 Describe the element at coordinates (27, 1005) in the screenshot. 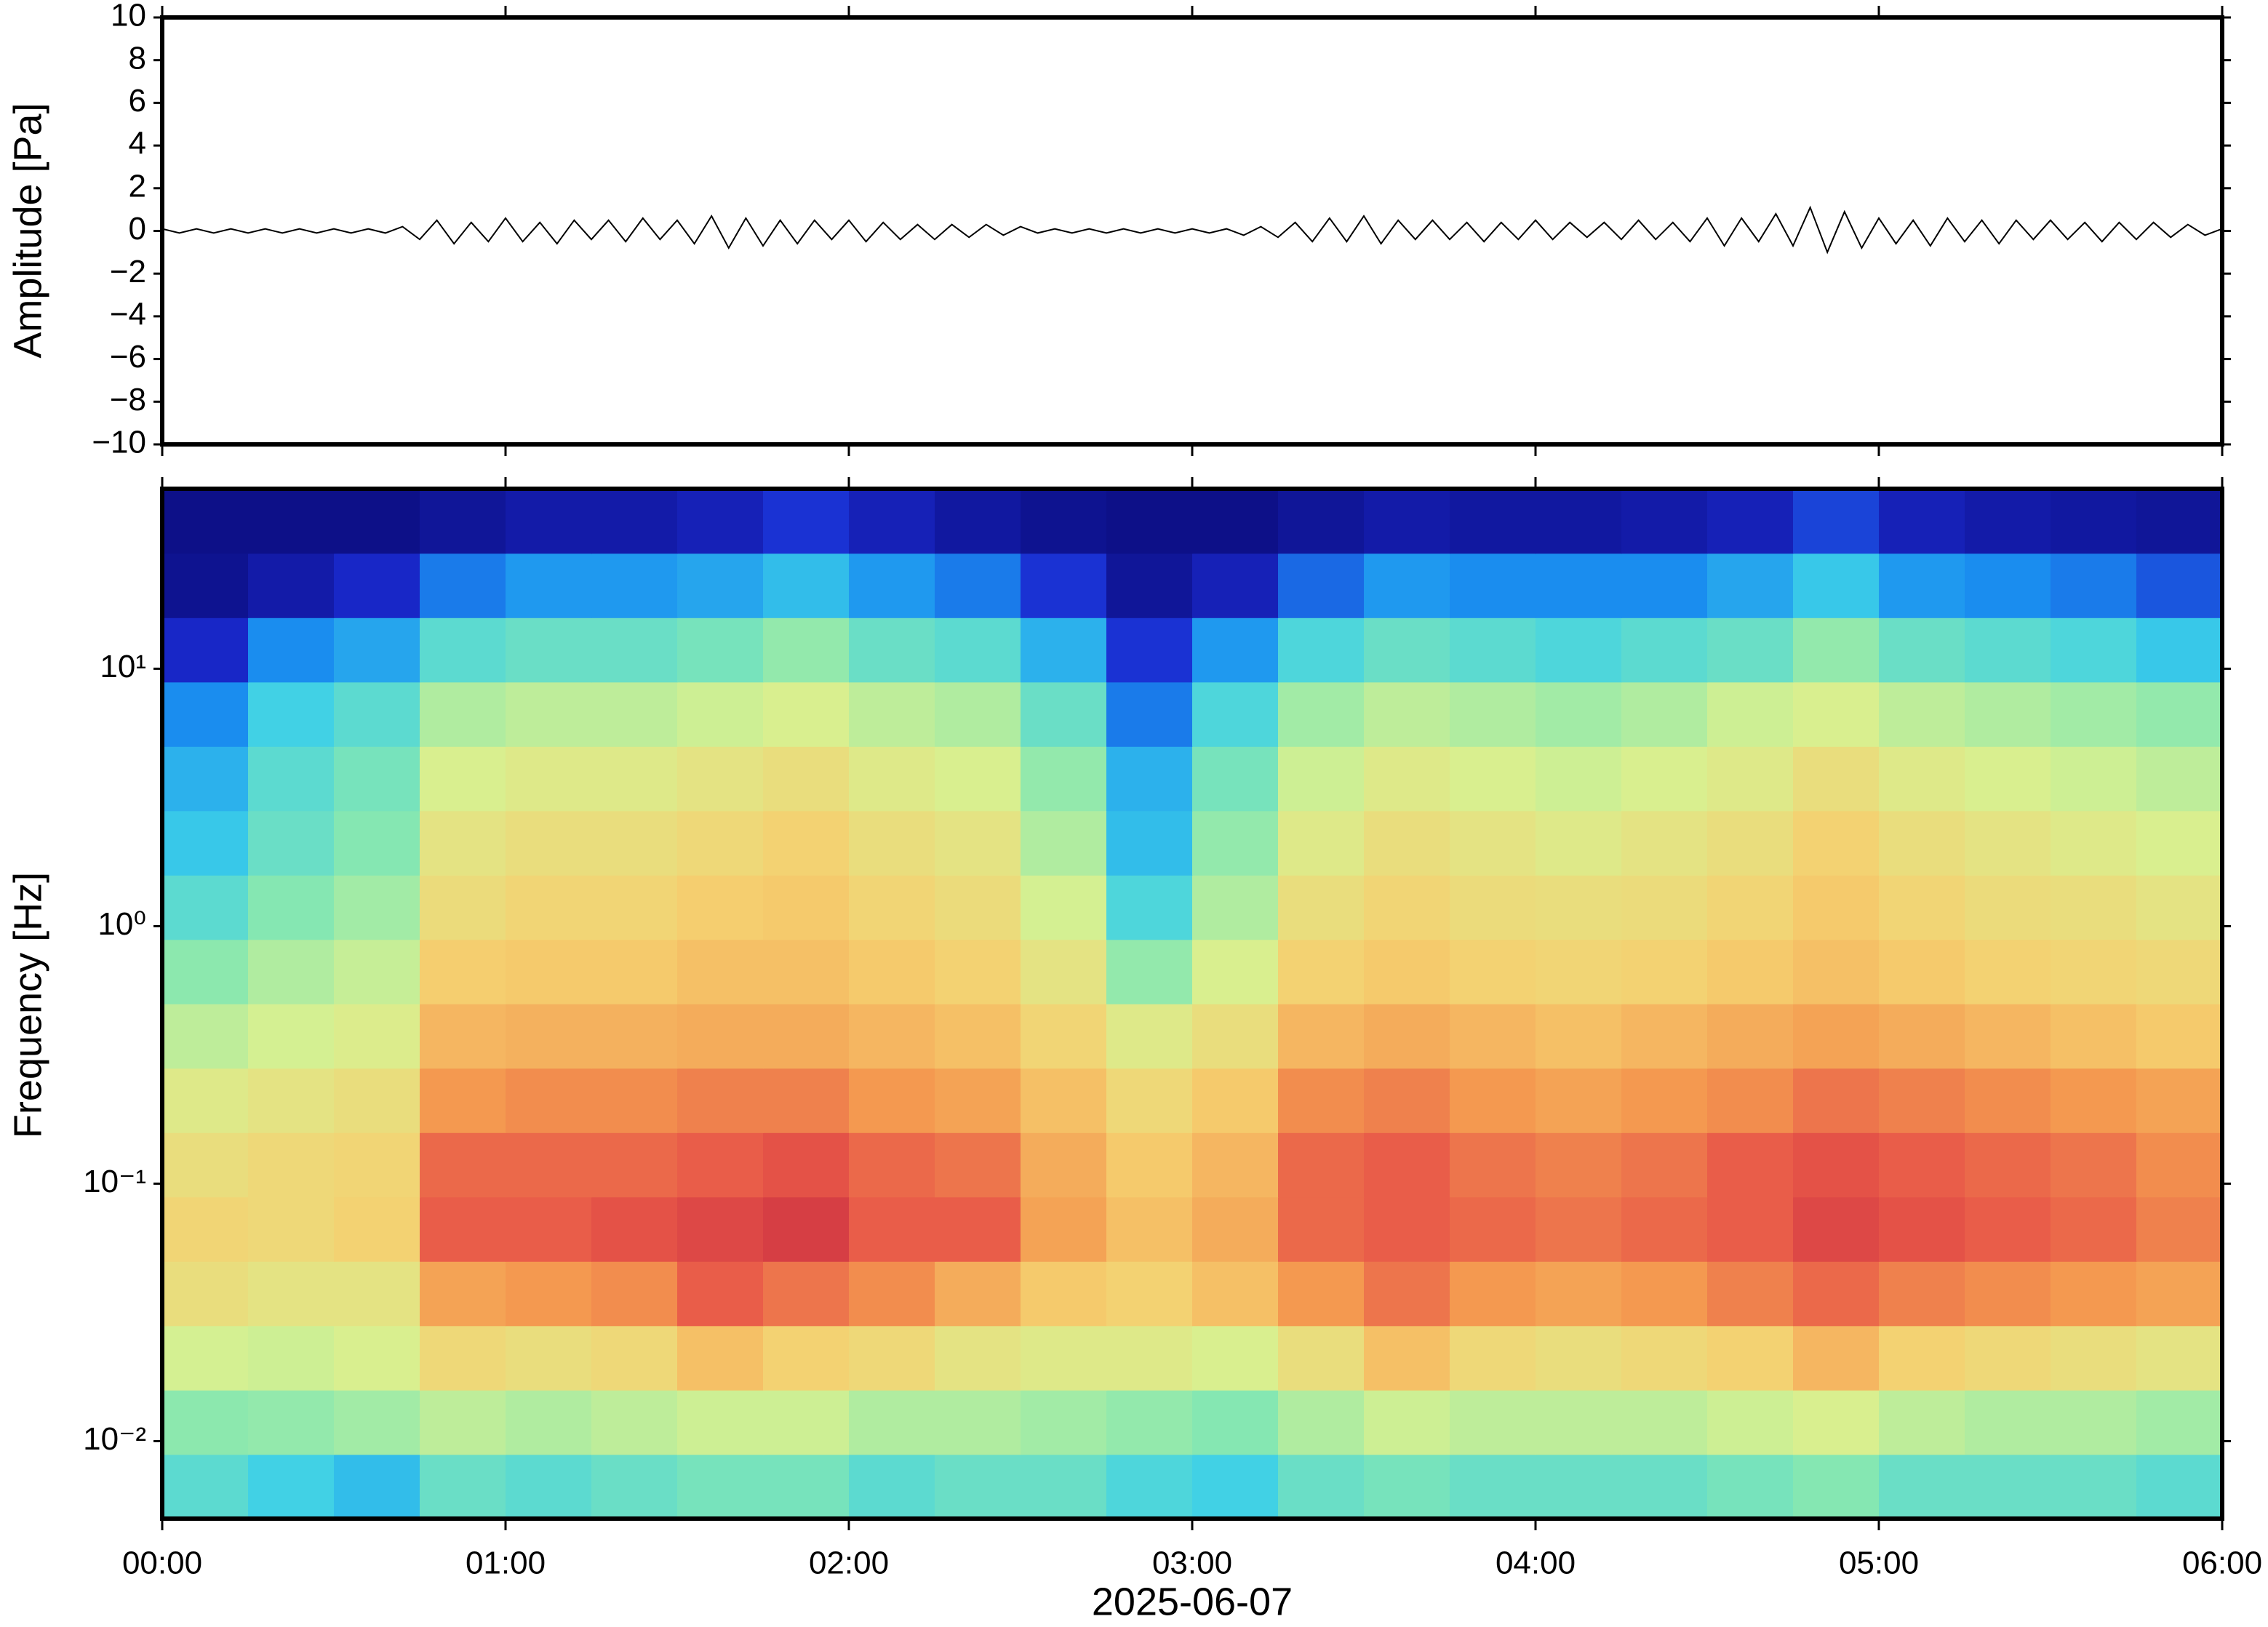

I see `y-axis-title: Frequency [Hz]` at that location.